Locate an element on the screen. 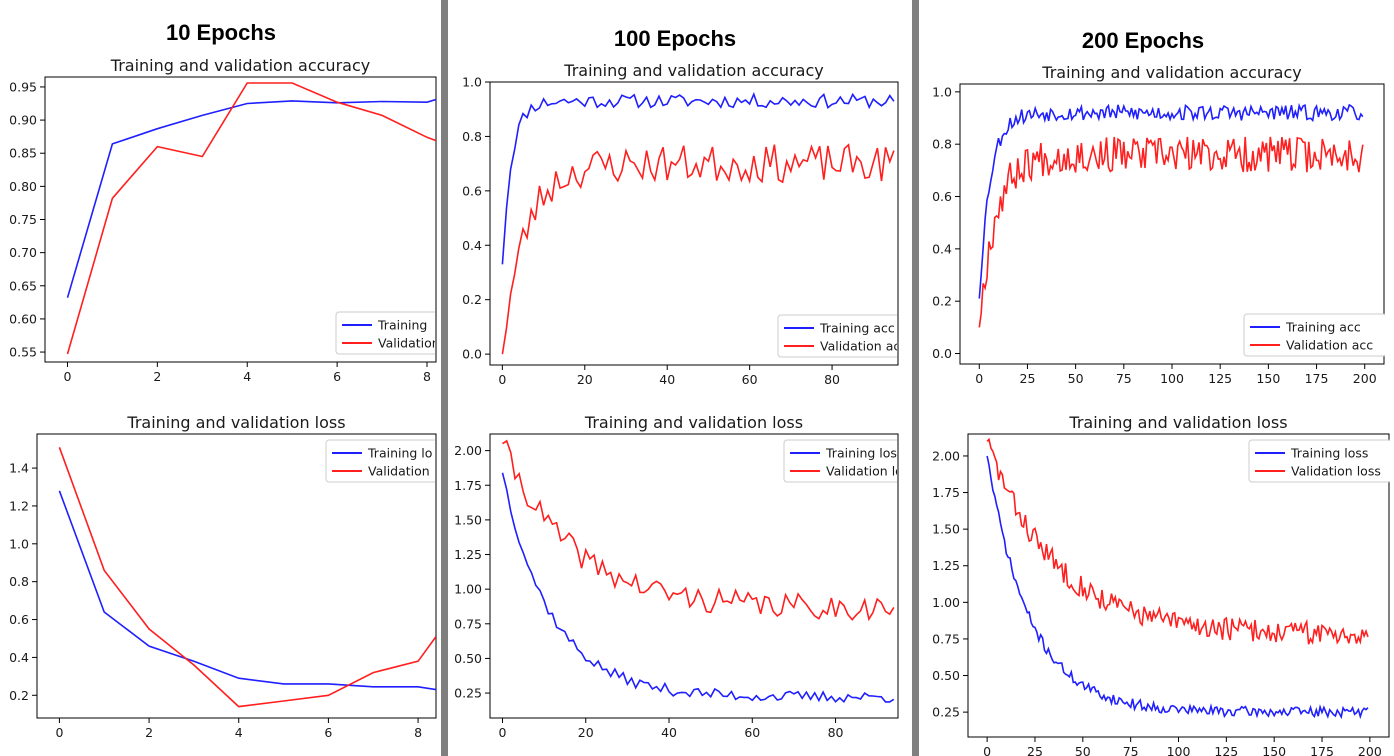  series-line-training is located at coordinates (251, 198).